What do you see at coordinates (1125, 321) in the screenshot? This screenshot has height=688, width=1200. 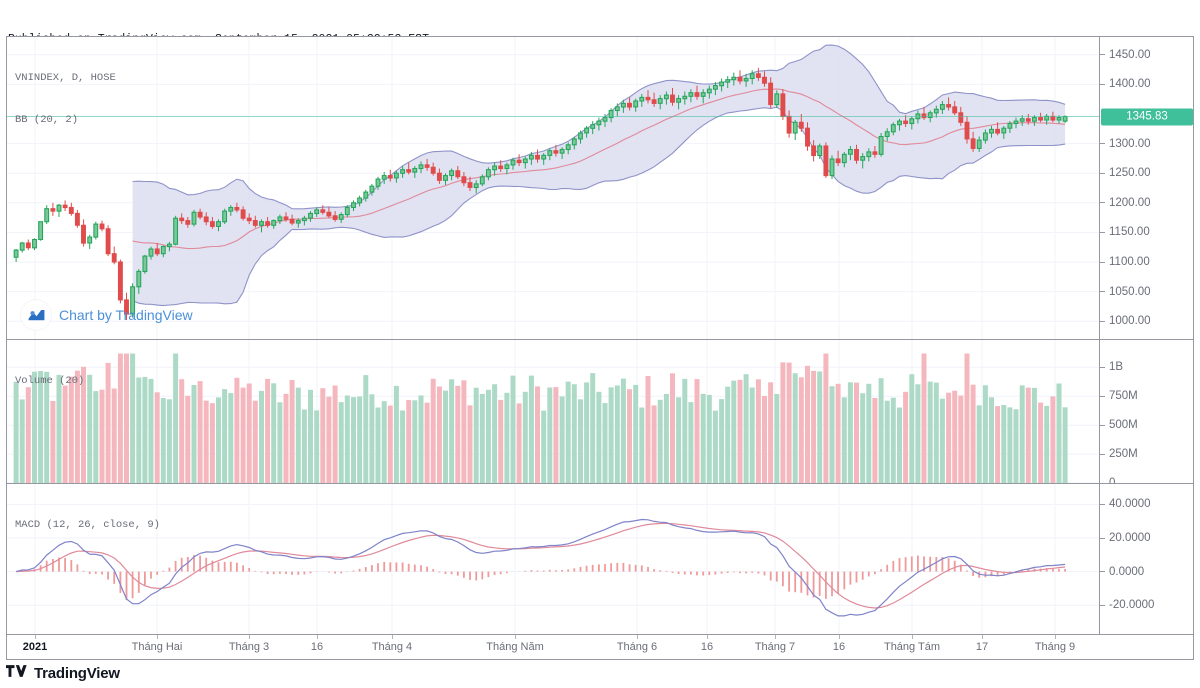 I see `price-axis-tick: 1000.00` at bounding box center [1125, 321].